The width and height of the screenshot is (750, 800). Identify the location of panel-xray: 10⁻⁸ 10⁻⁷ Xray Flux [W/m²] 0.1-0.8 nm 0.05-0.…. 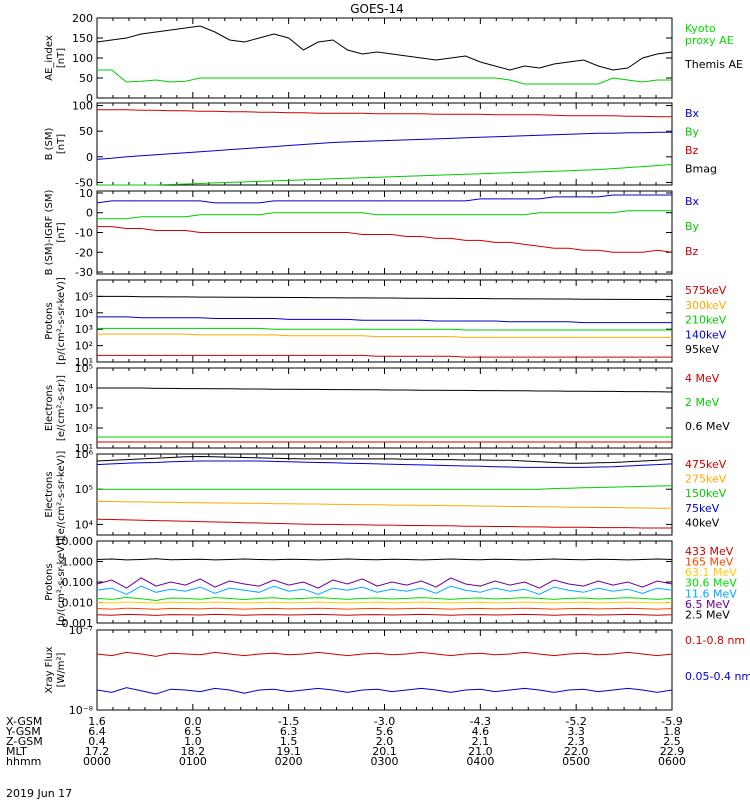
(397, 670).